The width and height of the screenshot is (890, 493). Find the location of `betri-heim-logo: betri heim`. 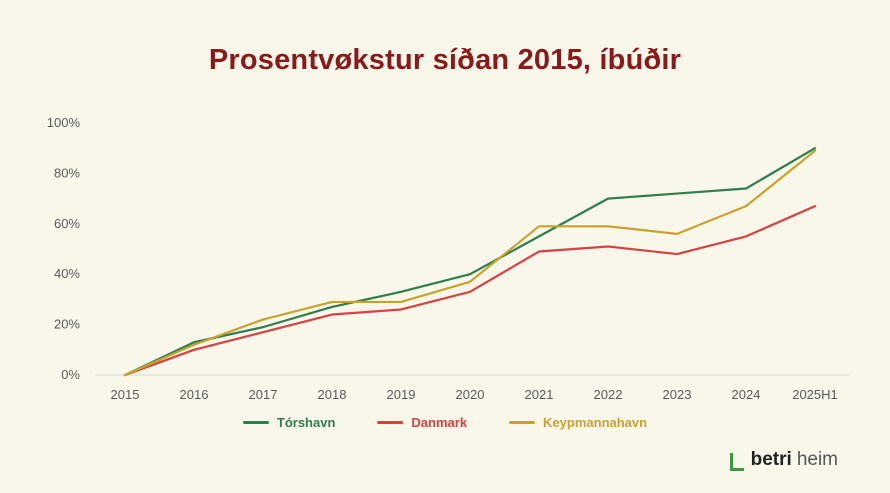

betri-heim-logo: betri heim is located at coordinates (783, 460).